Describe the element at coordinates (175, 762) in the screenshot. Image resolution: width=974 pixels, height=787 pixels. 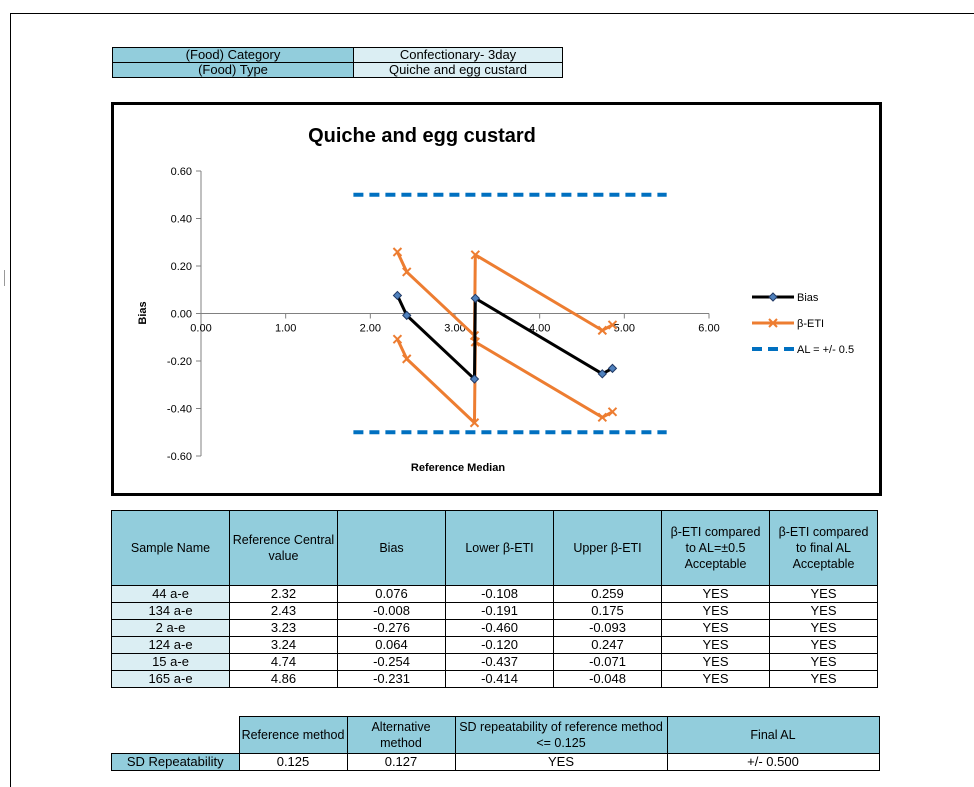
I see `sd-row-label: SD Repeatability` at that location.